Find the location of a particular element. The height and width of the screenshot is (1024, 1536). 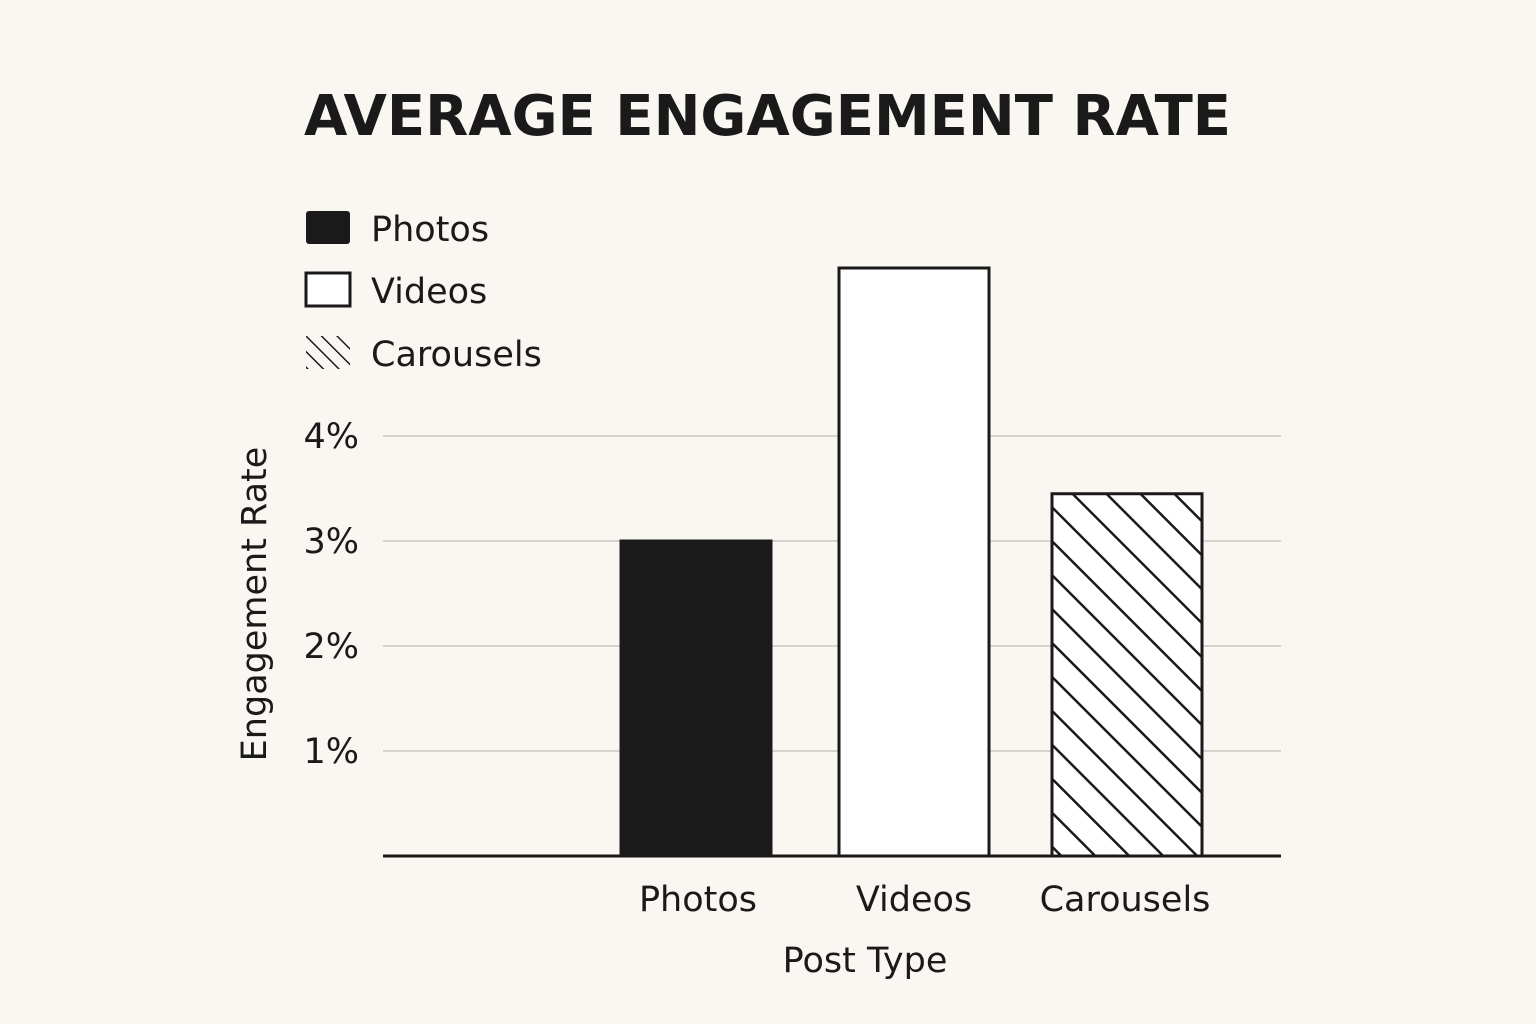

x-category-label: Carousels is located at coordinates (1125, 900).